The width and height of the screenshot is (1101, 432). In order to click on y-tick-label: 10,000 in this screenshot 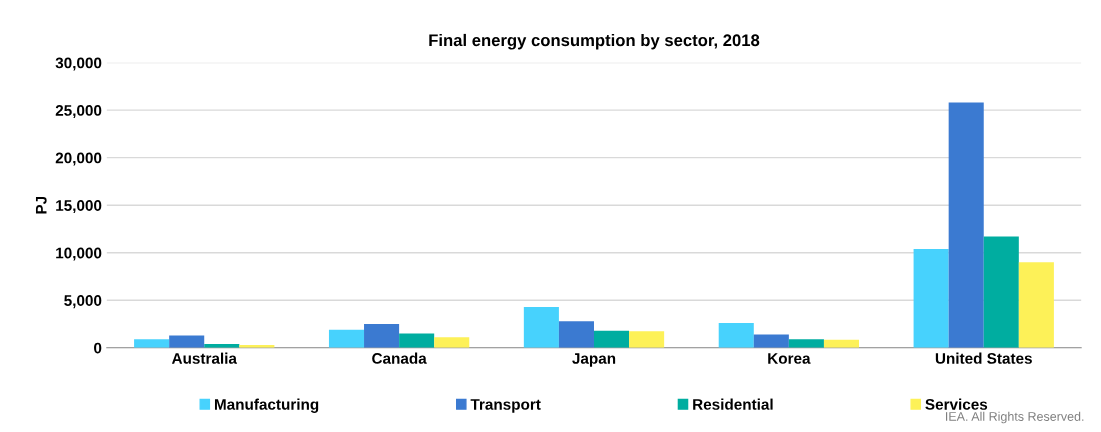, I will do `click(79, 254)`.